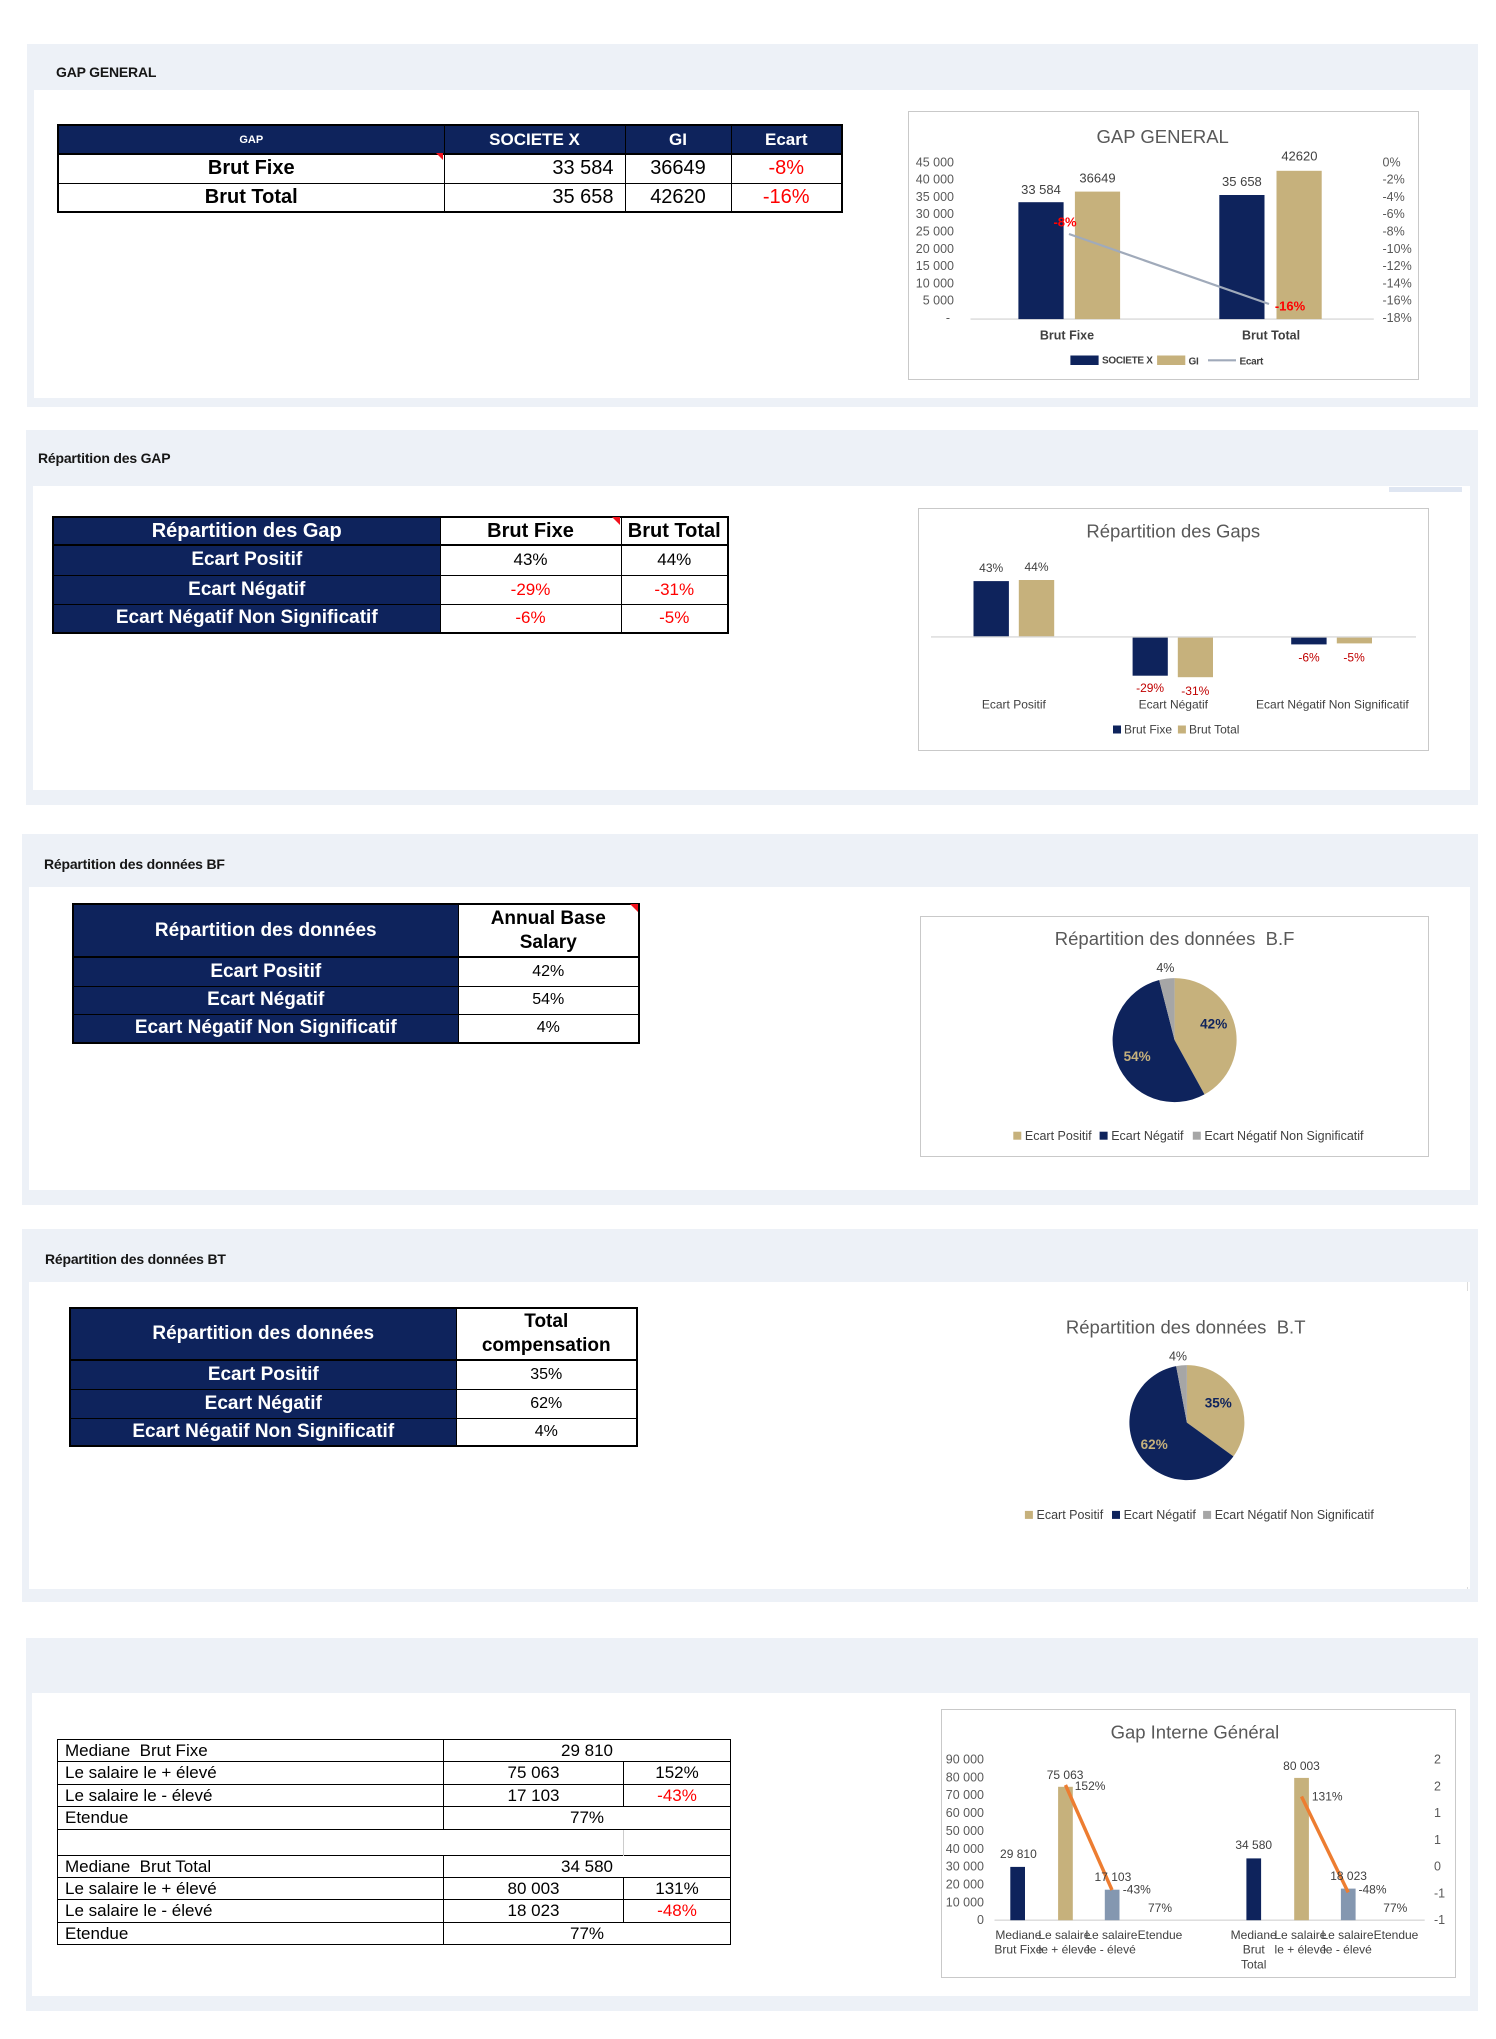 This screenshot has width=1496, height=2039. I want to click on svg-text: GAP GENERAL, so click(1163, 136).